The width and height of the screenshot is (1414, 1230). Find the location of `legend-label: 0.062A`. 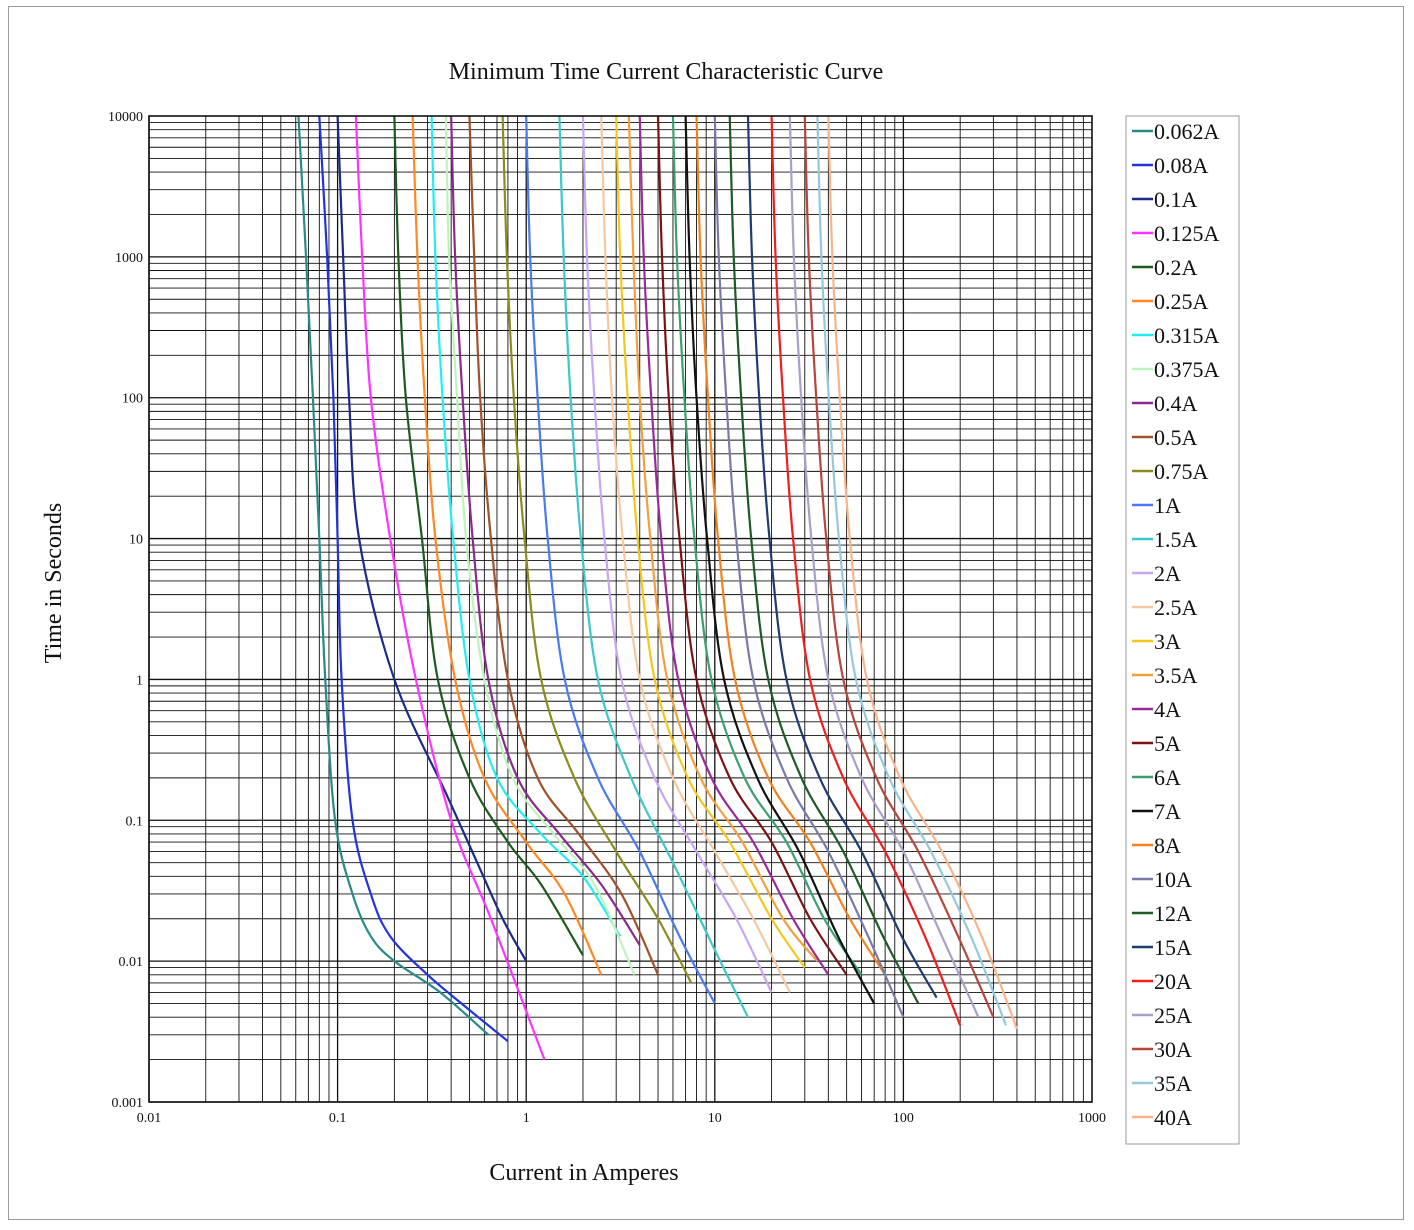

legend-label: 0.062A is located at coordinates (1187, 131).